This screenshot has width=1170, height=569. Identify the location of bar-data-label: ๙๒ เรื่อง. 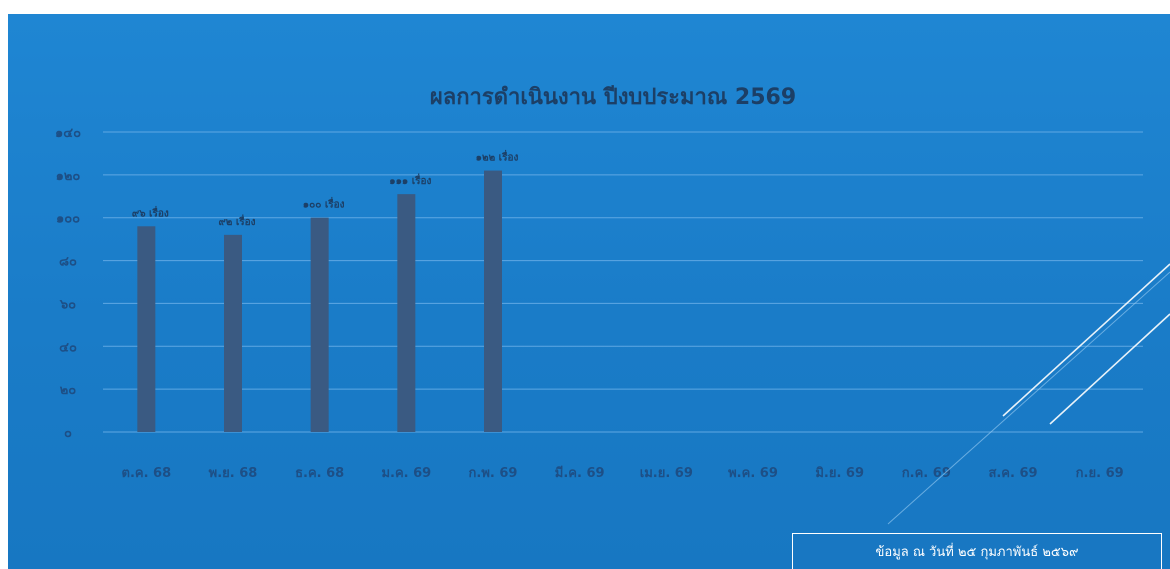
(236, 221).